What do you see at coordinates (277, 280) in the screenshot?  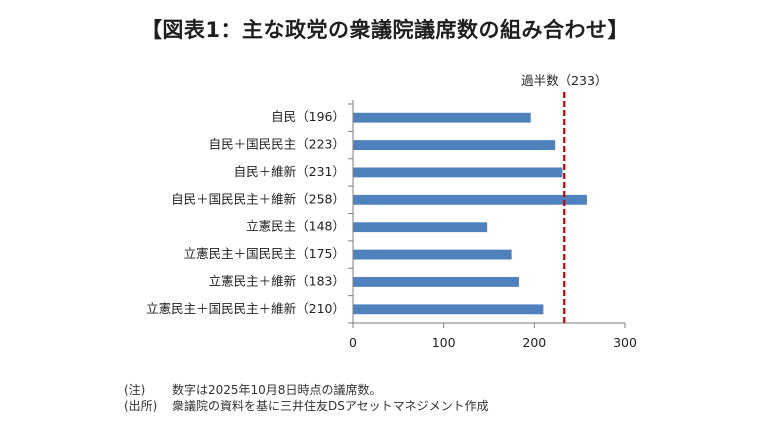 I see `category-label: 立憲民主＋維新（183）` at bounding box center [277, 280].